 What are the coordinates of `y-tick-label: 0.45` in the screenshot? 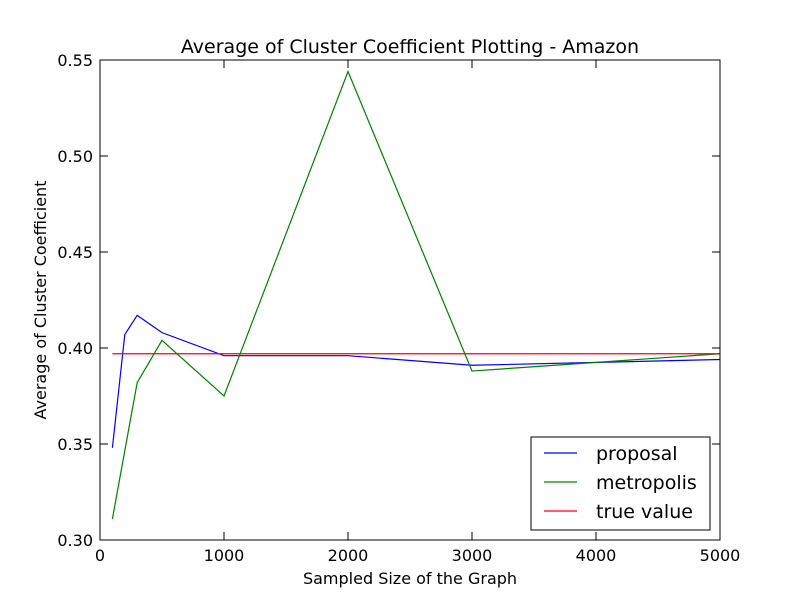 It's located at (75, 252).